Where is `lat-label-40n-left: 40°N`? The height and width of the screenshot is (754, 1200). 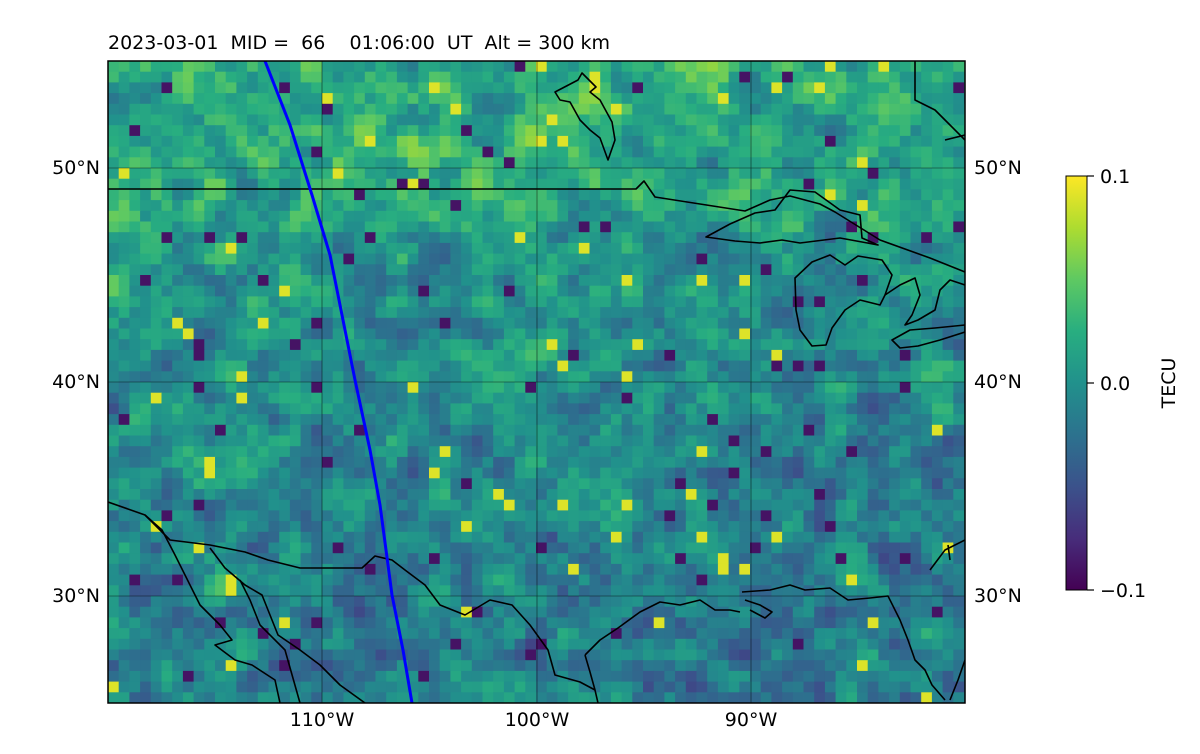
lat-label-40n-left: 40°N is located at coordinates (76, 382).